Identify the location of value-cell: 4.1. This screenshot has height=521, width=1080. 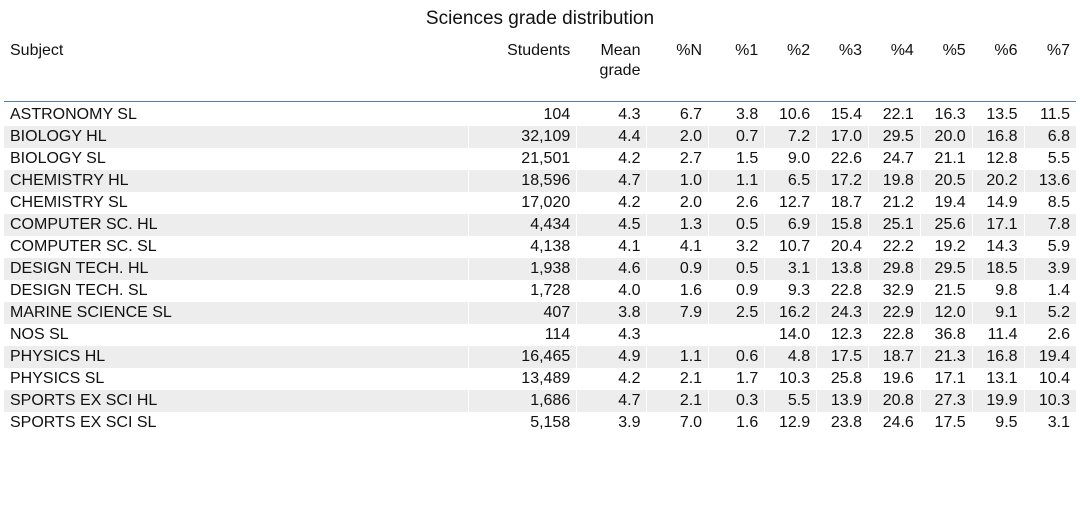
(611, 246).